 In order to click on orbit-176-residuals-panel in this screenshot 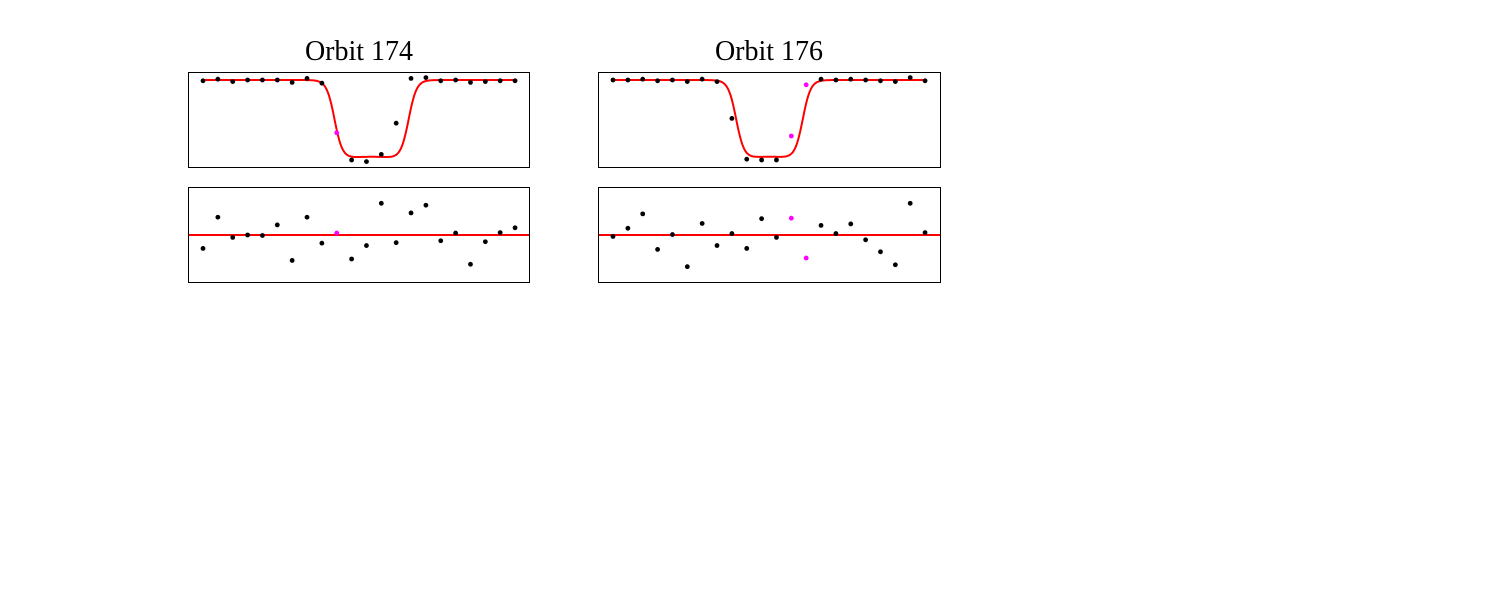, I will do `click(769, 235)`.